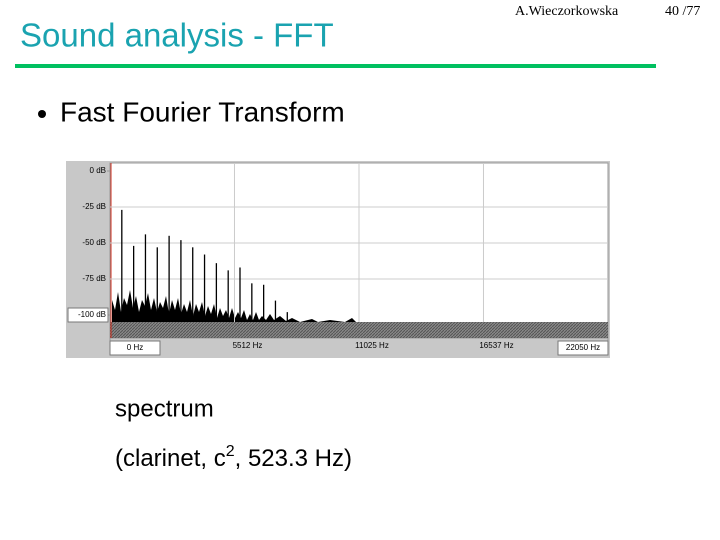 This screenshot has width=720, height=540. I want to click on x-tick-label: 11025 Hz, so click(372, 345).